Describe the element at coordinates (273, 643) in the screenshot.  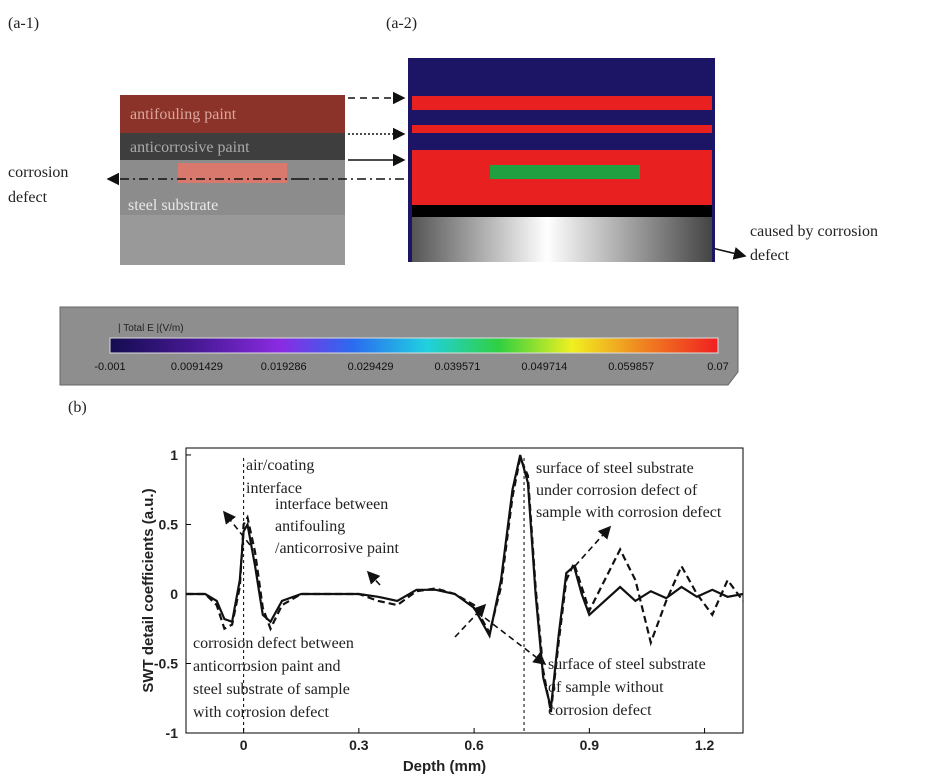
I see `annotation: corrosion defect between` at that location.